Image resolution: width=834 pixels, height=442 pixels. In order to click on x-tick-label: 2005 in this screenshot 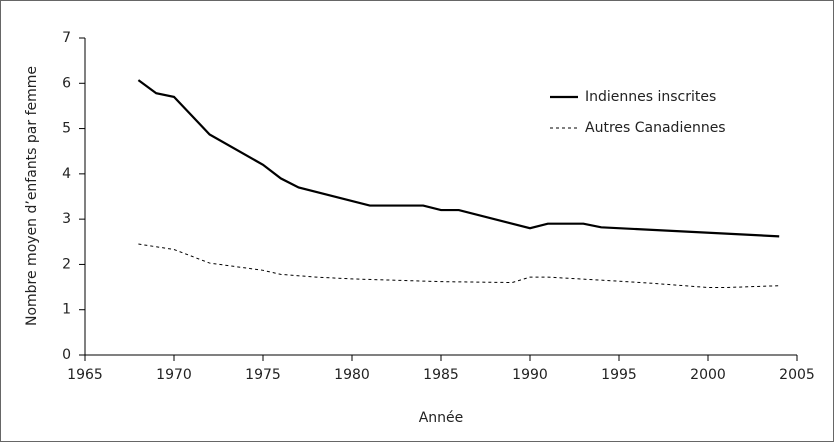, I will do `click(797, 375)`.